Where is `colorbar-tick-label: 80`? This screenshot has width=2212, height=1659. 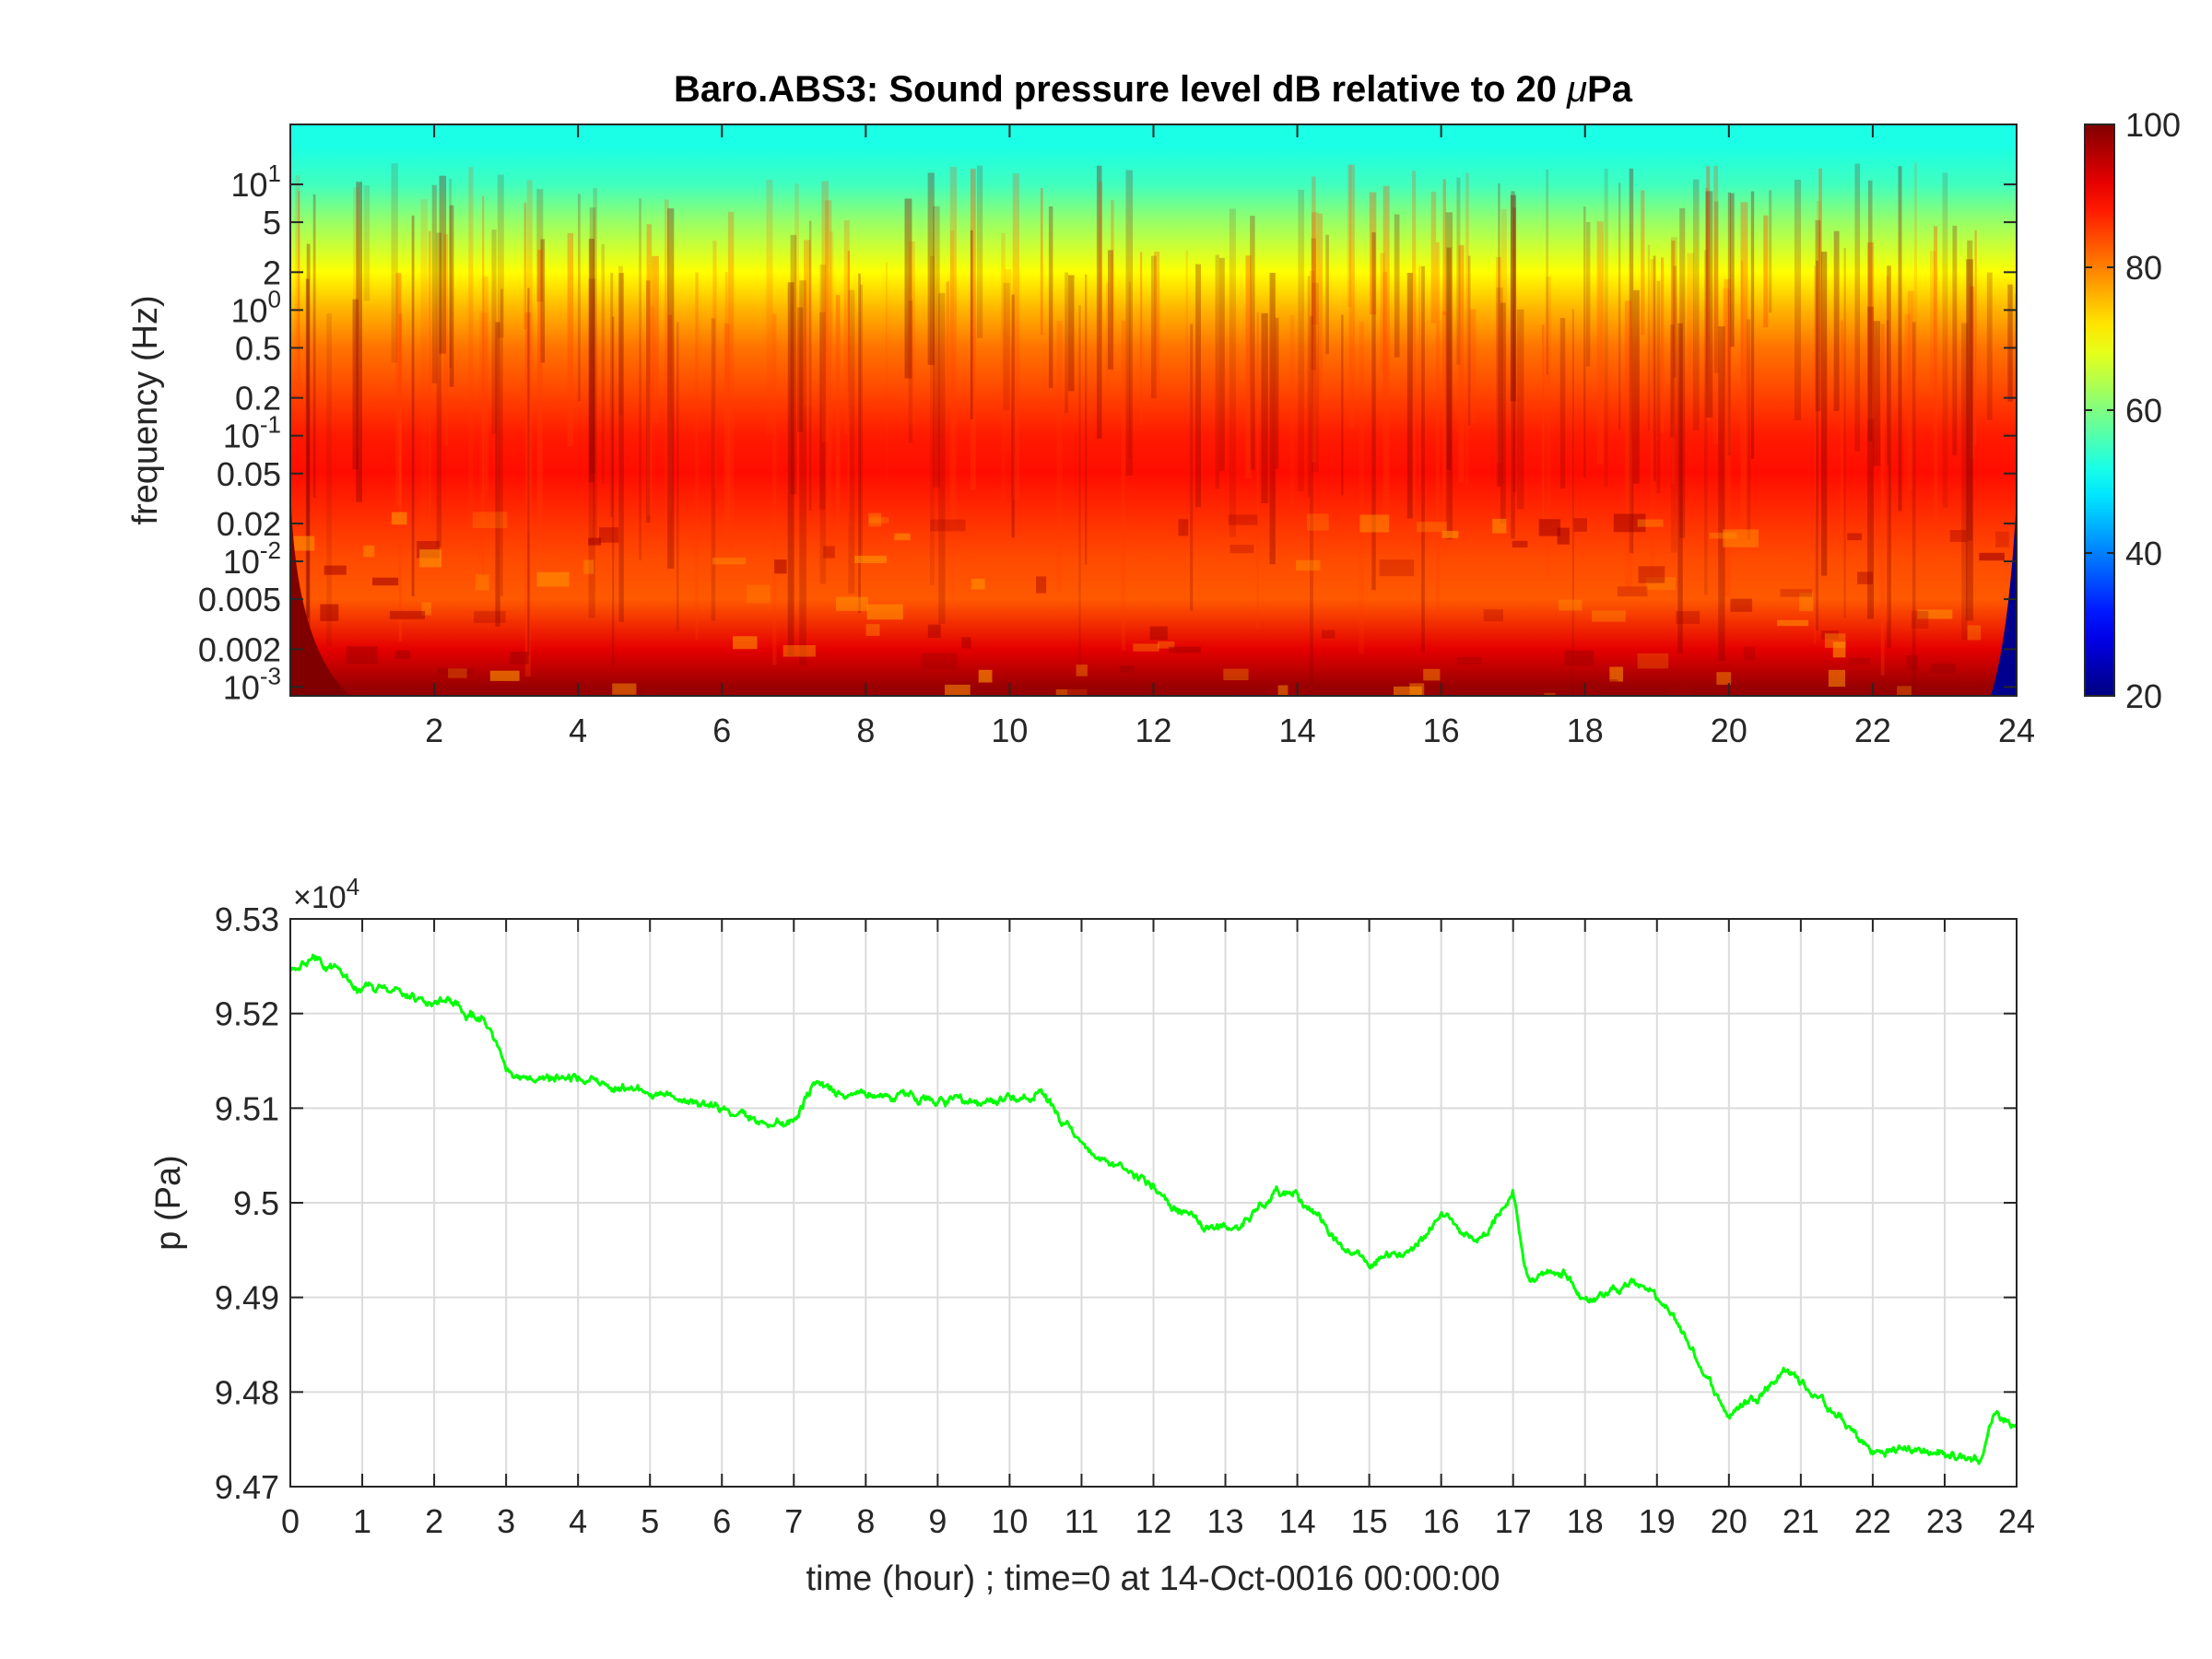 colorbar-tick-label: 80 is located at coordinates (2143, 268).